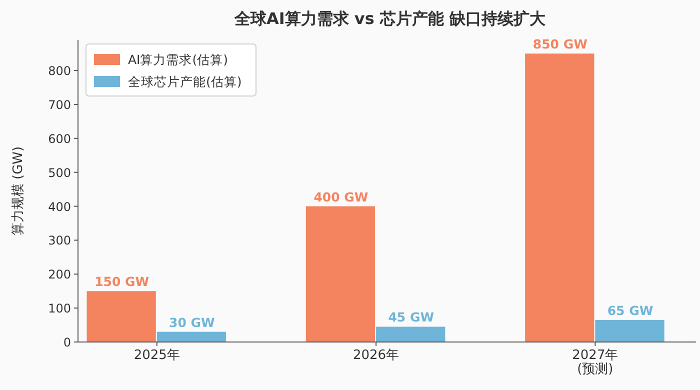 The height and width of the screenshot is (390, 700). I want to click on y-tick-label: 500, so click(59, 173).